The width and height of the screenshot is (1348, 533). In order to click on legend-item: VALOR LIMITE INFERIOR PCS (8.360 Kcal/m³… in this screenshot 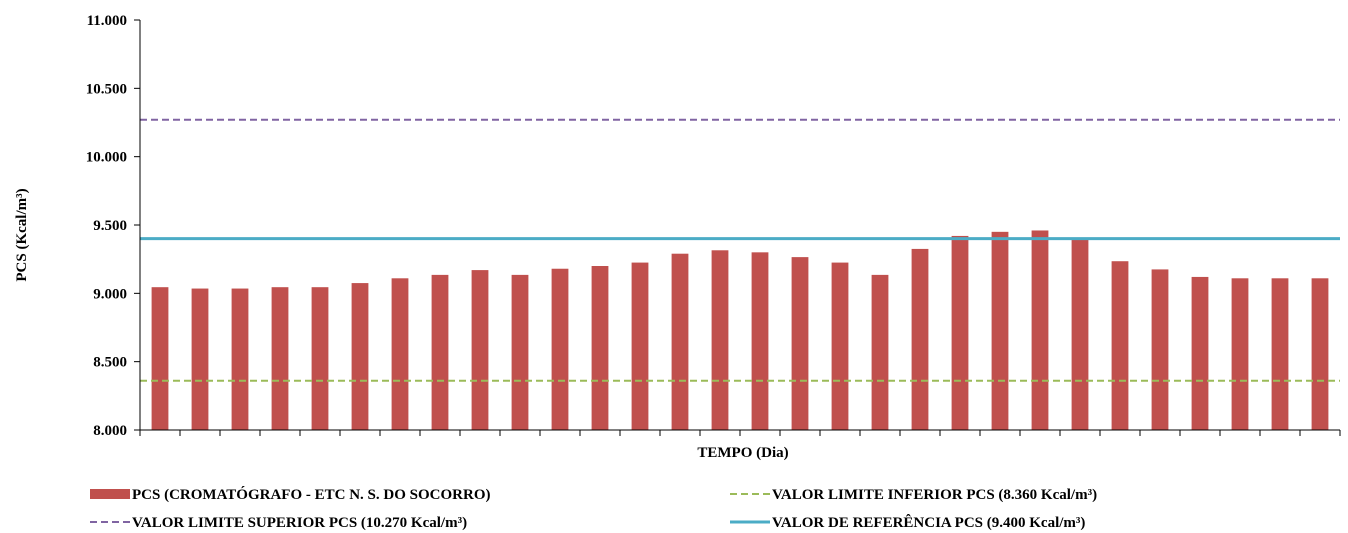, I will do `click(913, 495)`.